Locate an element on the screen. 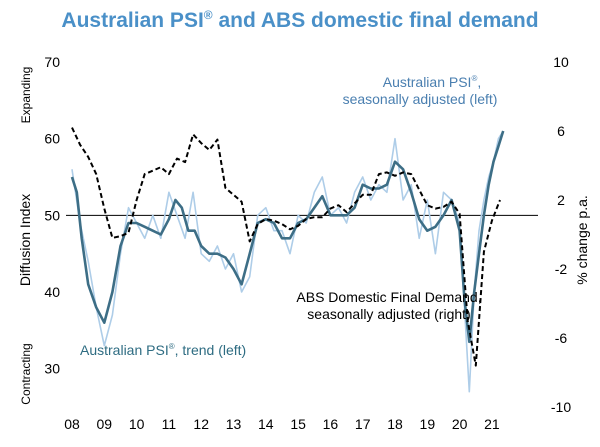  x-tick-label: 14 is located at coordinates (266, 424).